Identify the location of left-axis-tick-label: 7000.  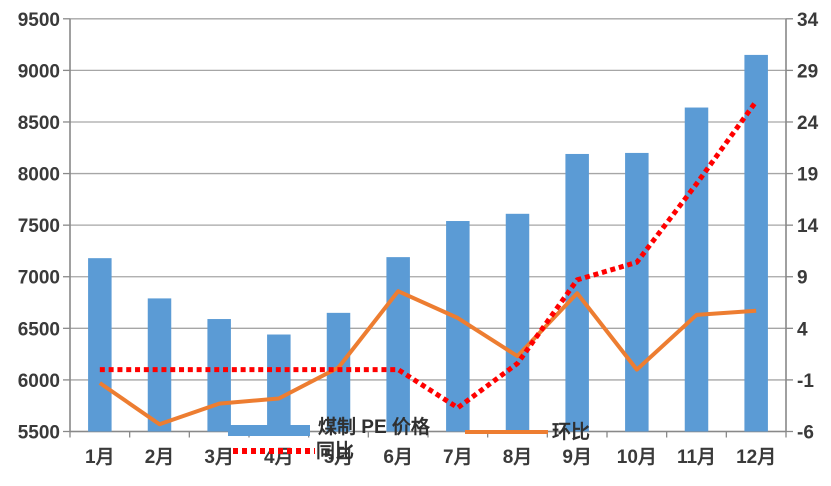
(39, 278).